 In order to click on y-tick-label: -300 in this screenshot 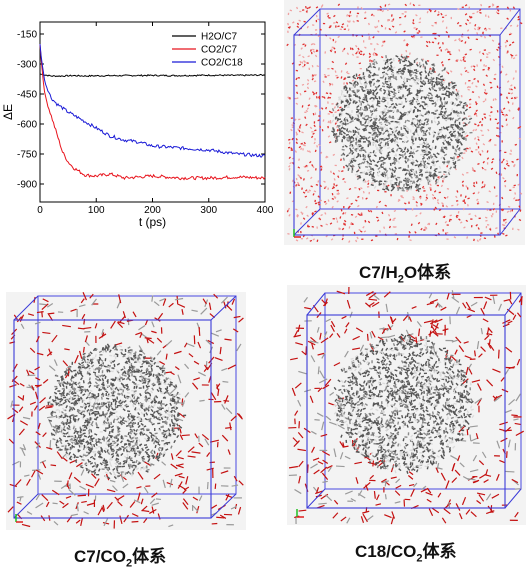, I will do `click(27, 65)`.